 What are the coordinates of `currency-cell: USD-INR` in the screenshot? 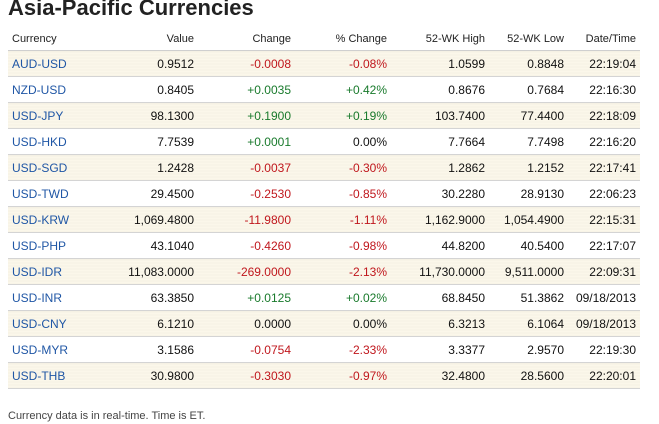 It's located at (54, 297).